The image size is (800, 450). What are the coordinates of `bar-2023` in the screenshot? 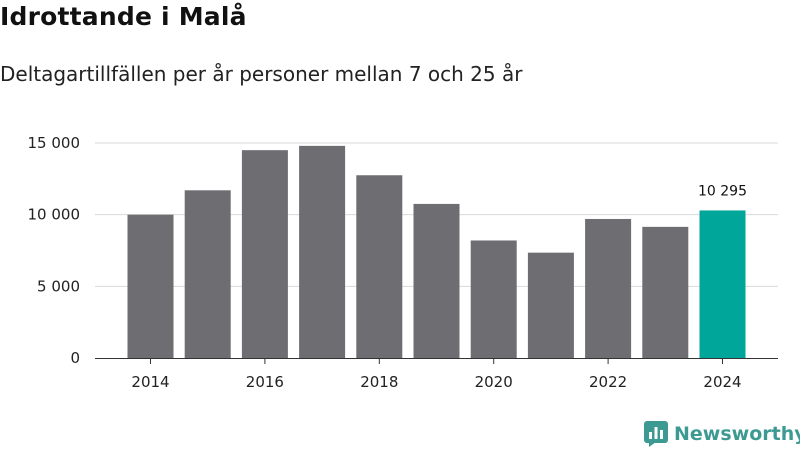 It's located at (665, 292).